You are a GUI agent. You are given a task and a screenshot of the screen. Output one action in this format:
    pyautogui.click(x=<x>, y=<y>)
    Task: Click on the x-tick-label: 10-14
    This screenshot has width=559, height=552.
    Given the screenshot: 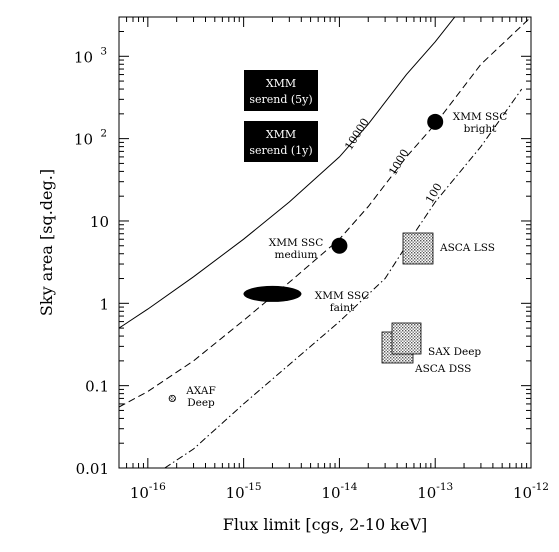 What is the action you would take?
    pyautogui.click(x=339, y=491)
    